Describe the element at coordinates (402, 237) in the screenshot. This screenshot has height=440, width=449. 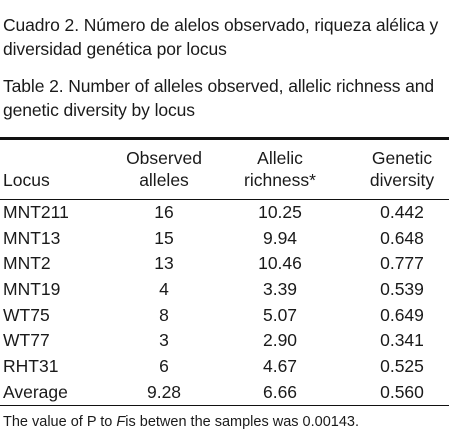
I see `cell-diversity: 0.648` at that location.